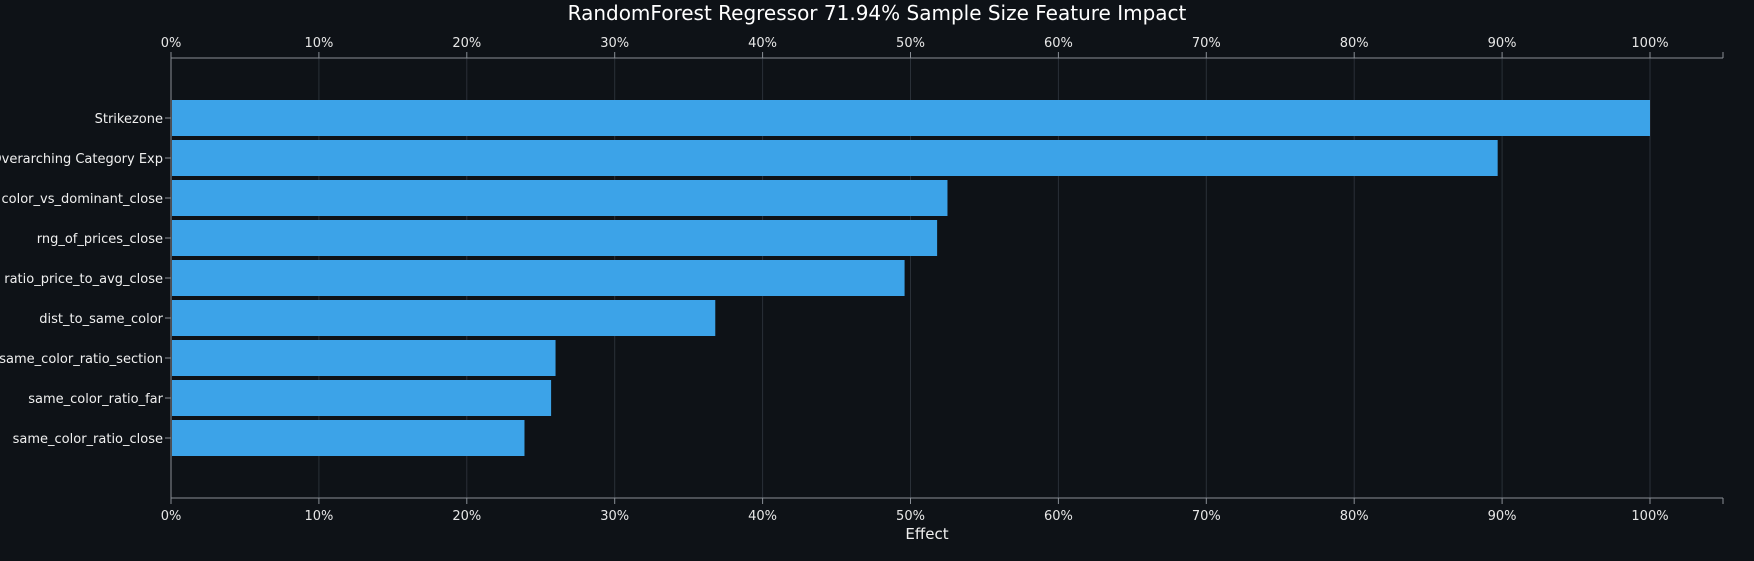  What do you see at coordinates (1206, 516) in the screenshot?
I see `bottom-tick-label: 70%` at bounding box center [1206, 516].